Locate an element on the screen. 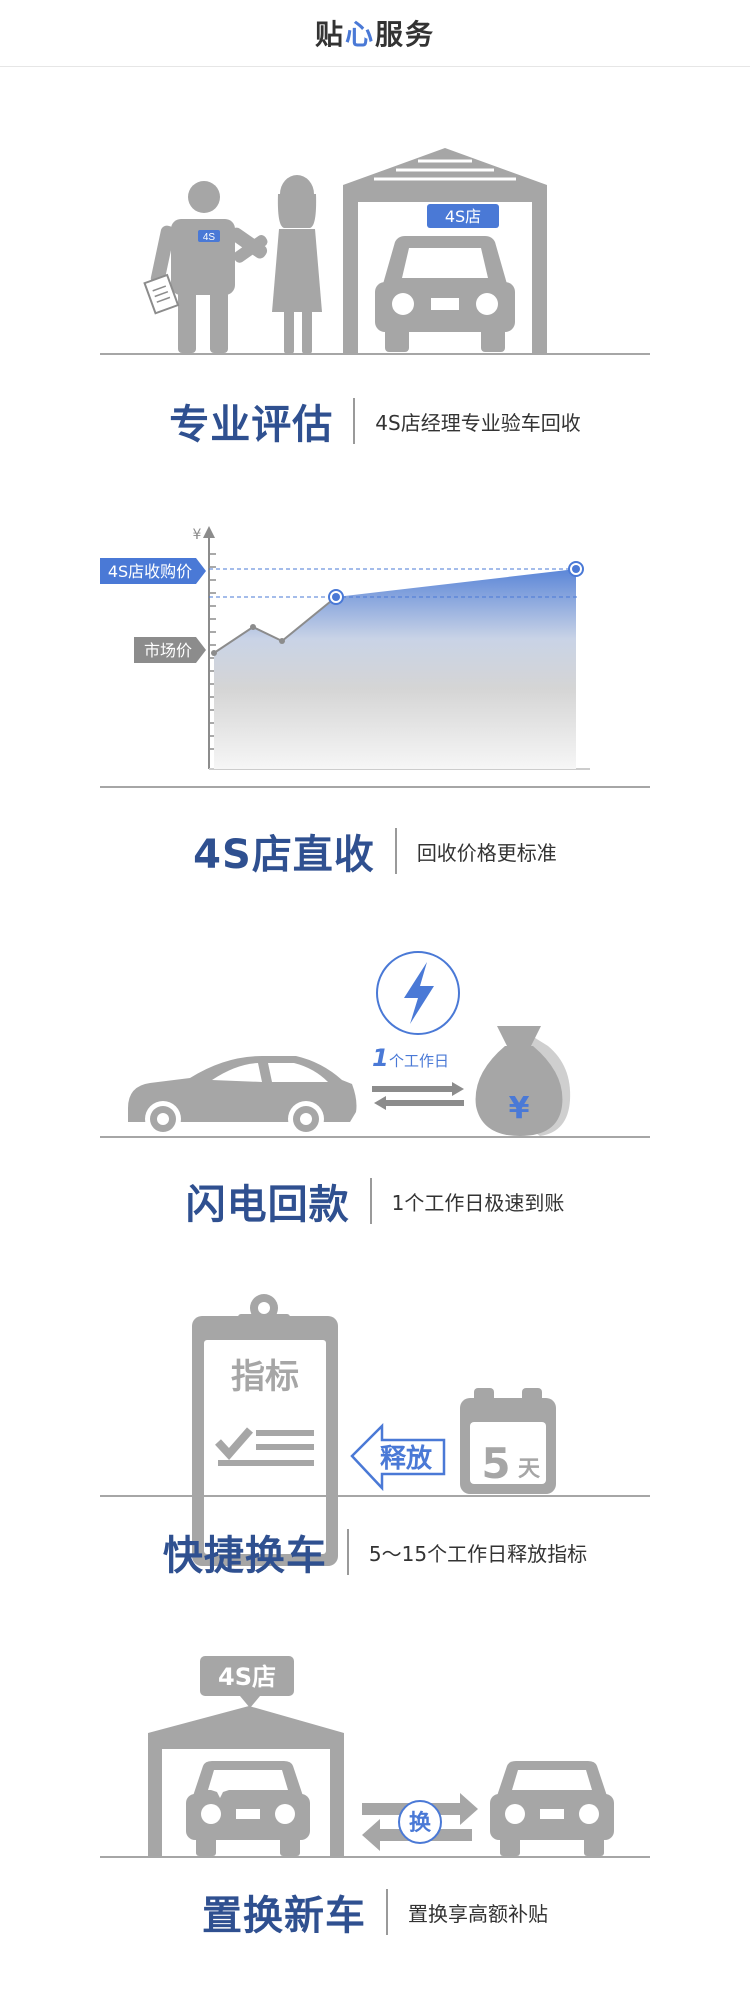 The height and width of the screenshot is (2015, 750). release-arrow-icon is located at coordinates (398, 1457).